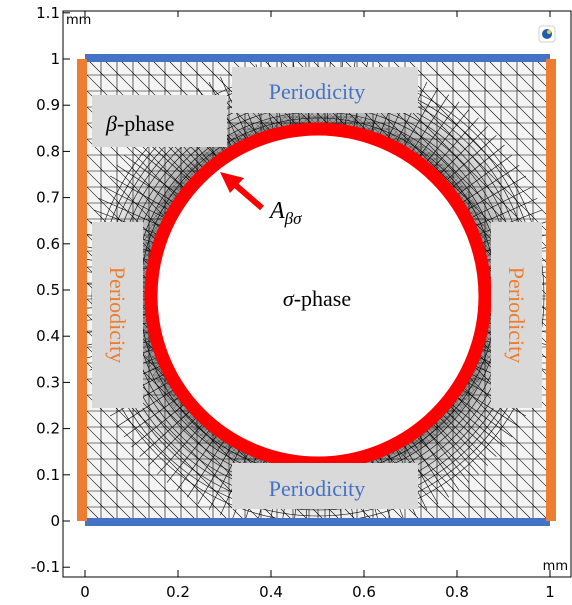 The width and height of the screenshot is (572, 605). Describe the element at coordinates (293, 218) in the screenshot. I see `interface-subscript: βσ` at that location.